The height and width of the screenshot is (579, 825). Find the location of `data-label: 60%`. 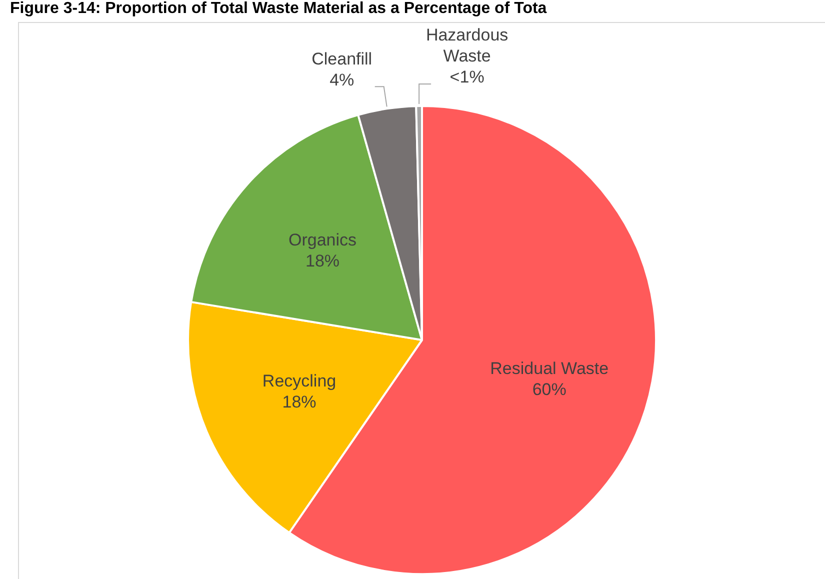

data-label: 60% is located at coordinates (549, 389).